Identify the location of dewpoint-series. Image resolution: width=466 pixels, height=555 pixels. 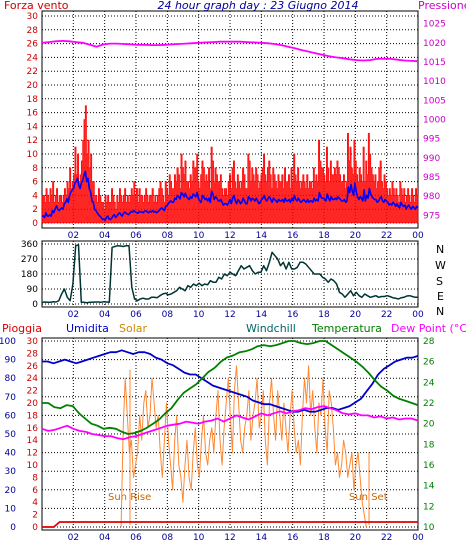
(230, 423).